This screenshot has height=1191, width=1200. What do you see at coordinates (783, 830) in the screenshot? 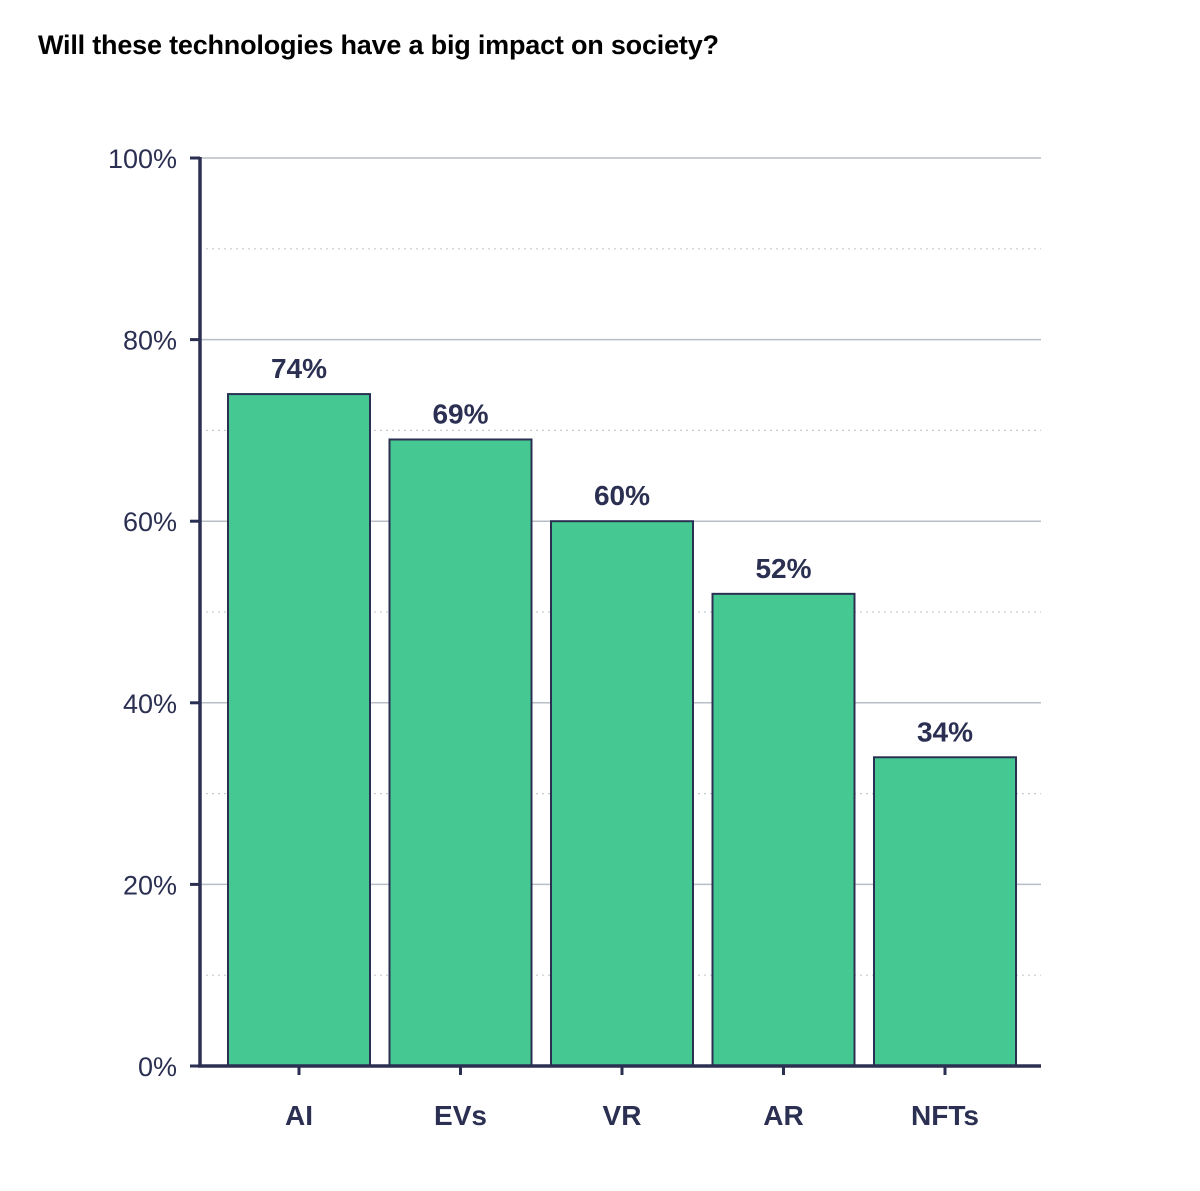
I see `bar-ar` at bounding box center [783, 830].